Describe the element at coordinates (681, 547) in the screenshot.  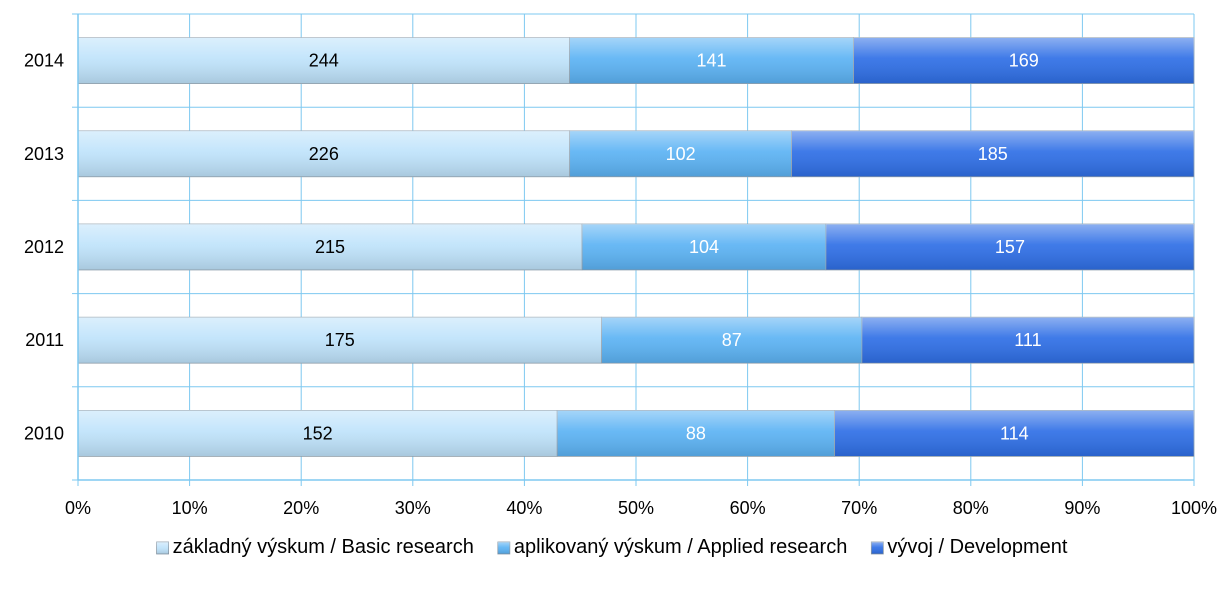
I see `legend-label: aplikovaný výskum / Applied research` at that location.